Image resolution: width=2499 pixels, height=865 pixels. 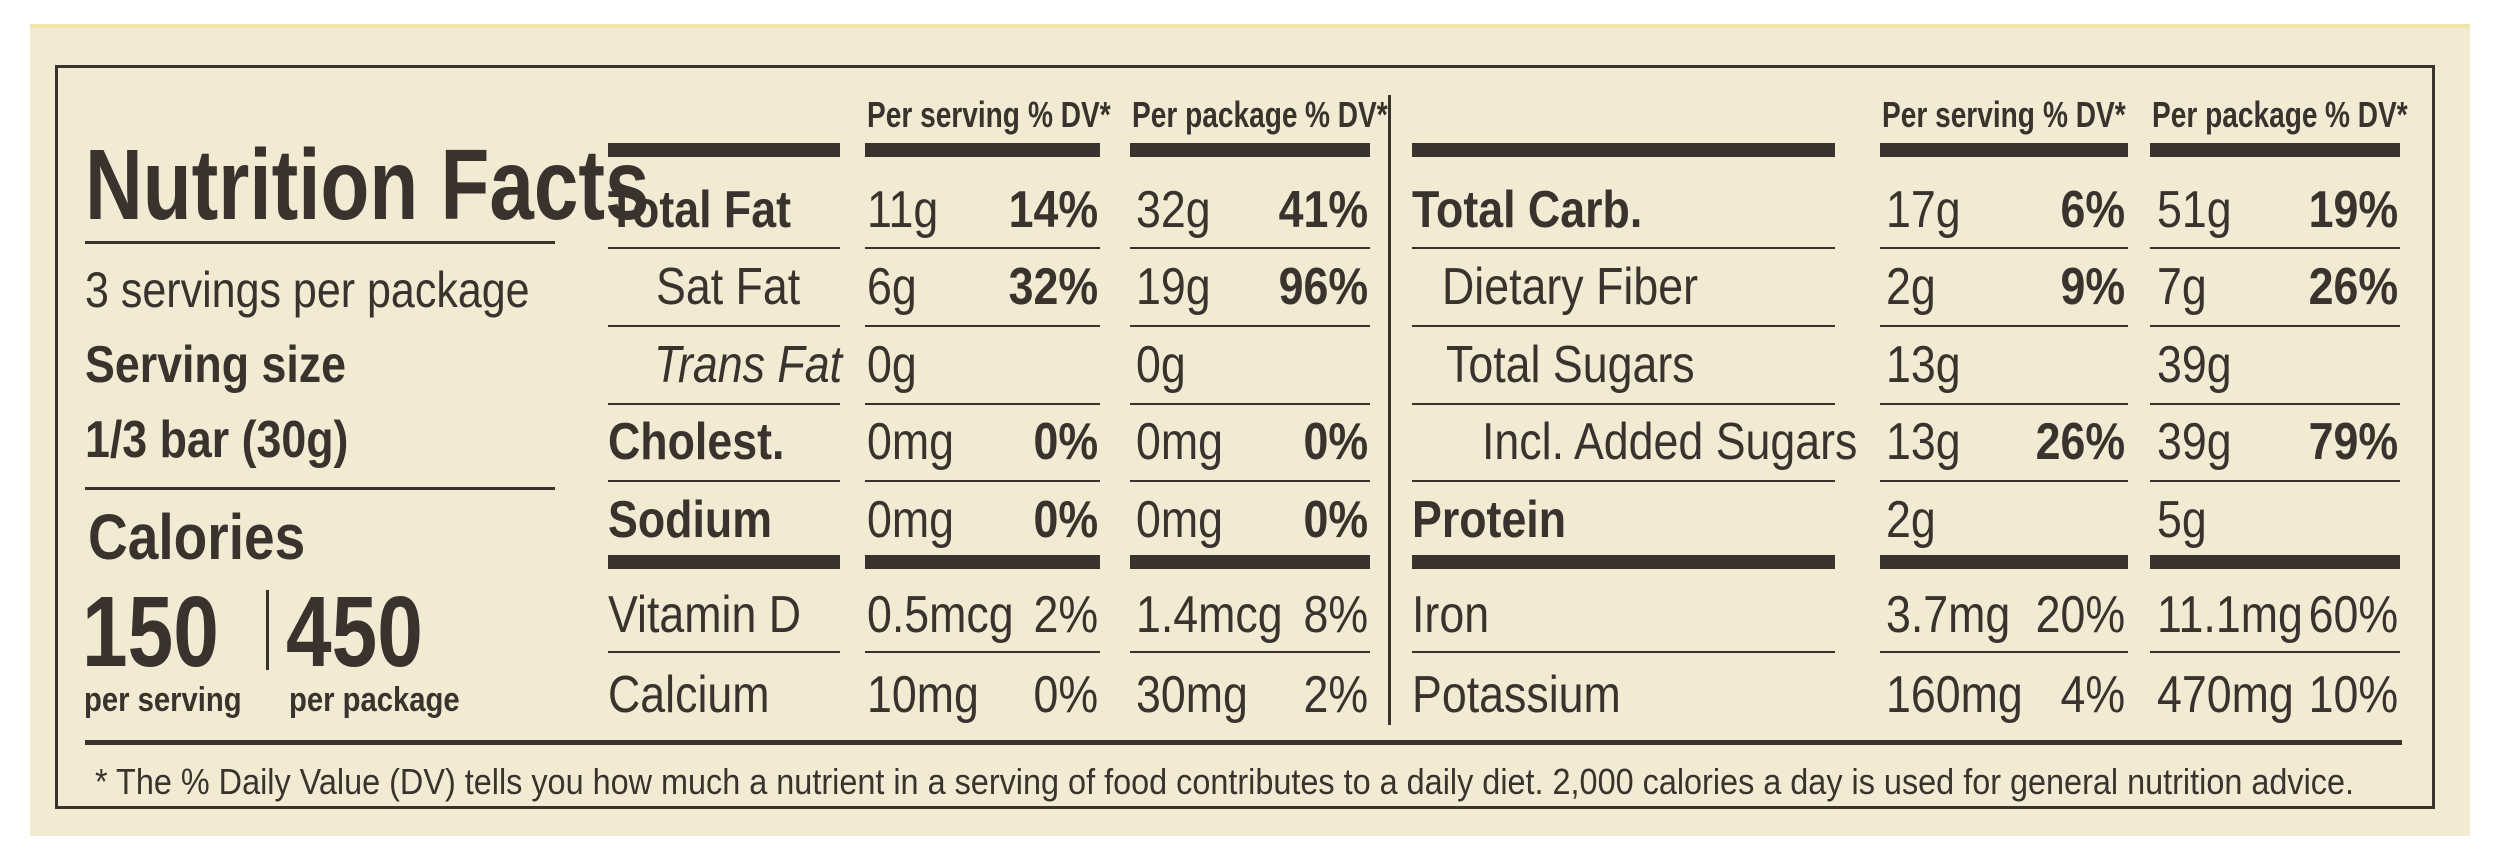 What do you see at coordinates (2092, 287) in the screenshot?
I see `daily-value: 9%` at bounding box center [2092, 287].